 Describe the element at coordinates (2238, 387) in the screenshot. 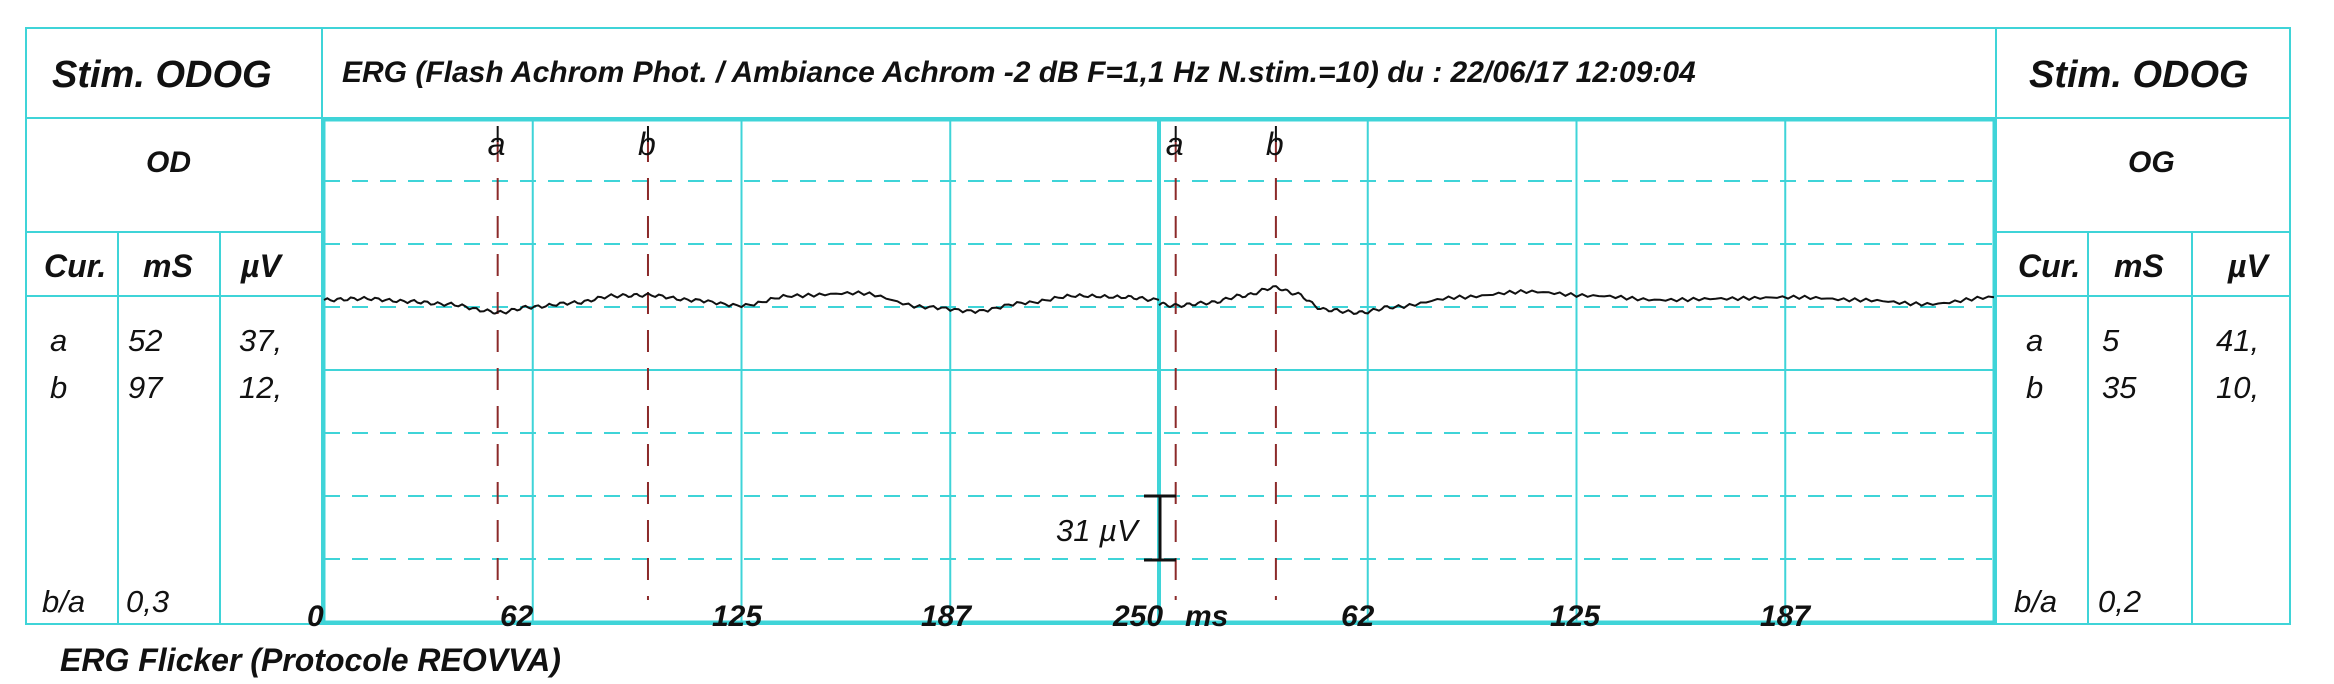

I see `right-row-b-uv: 10,` at that location.